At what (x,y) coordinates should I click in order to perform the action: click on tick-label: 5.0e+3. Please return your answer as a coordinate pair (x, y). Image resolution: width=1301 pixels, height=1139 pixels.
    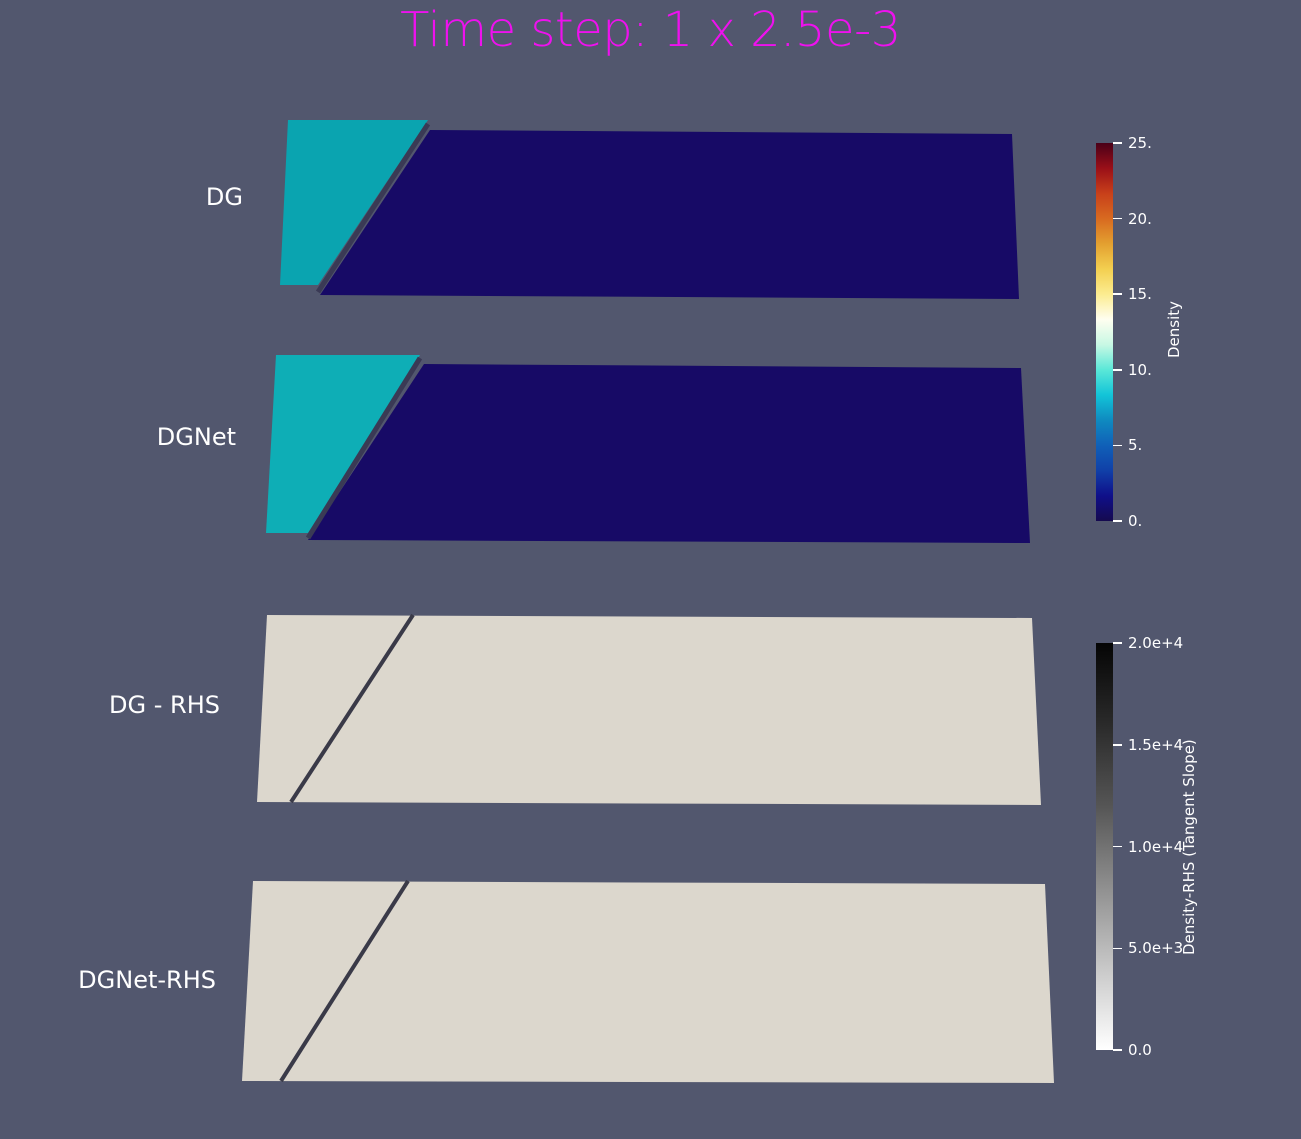
    Looking at the image, I should click on (1156, 948).